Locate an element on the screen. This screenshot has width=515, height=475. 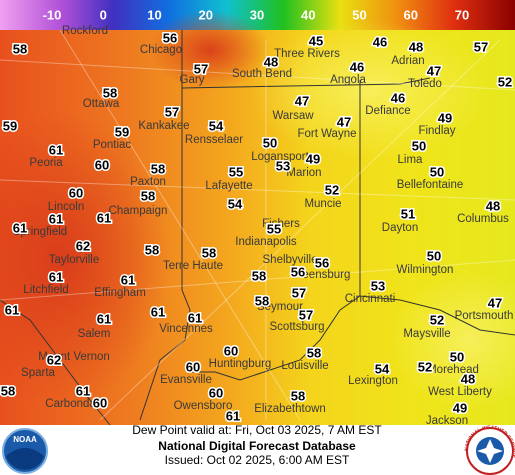
city-label: Elizabethtown is located at coordinates (290, 409).